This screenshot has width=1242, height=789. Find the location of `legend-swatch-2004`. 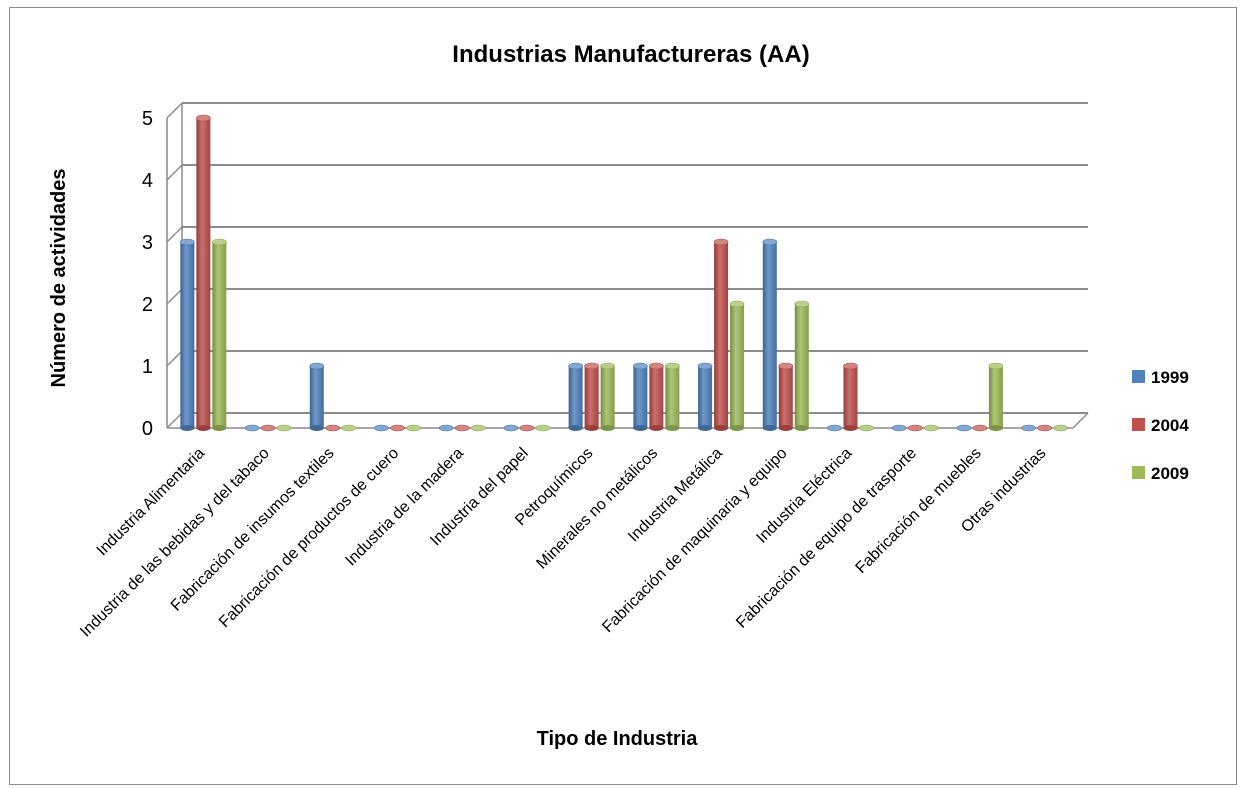

legend-swatch-2004 is located at coordinates (1138, 424).